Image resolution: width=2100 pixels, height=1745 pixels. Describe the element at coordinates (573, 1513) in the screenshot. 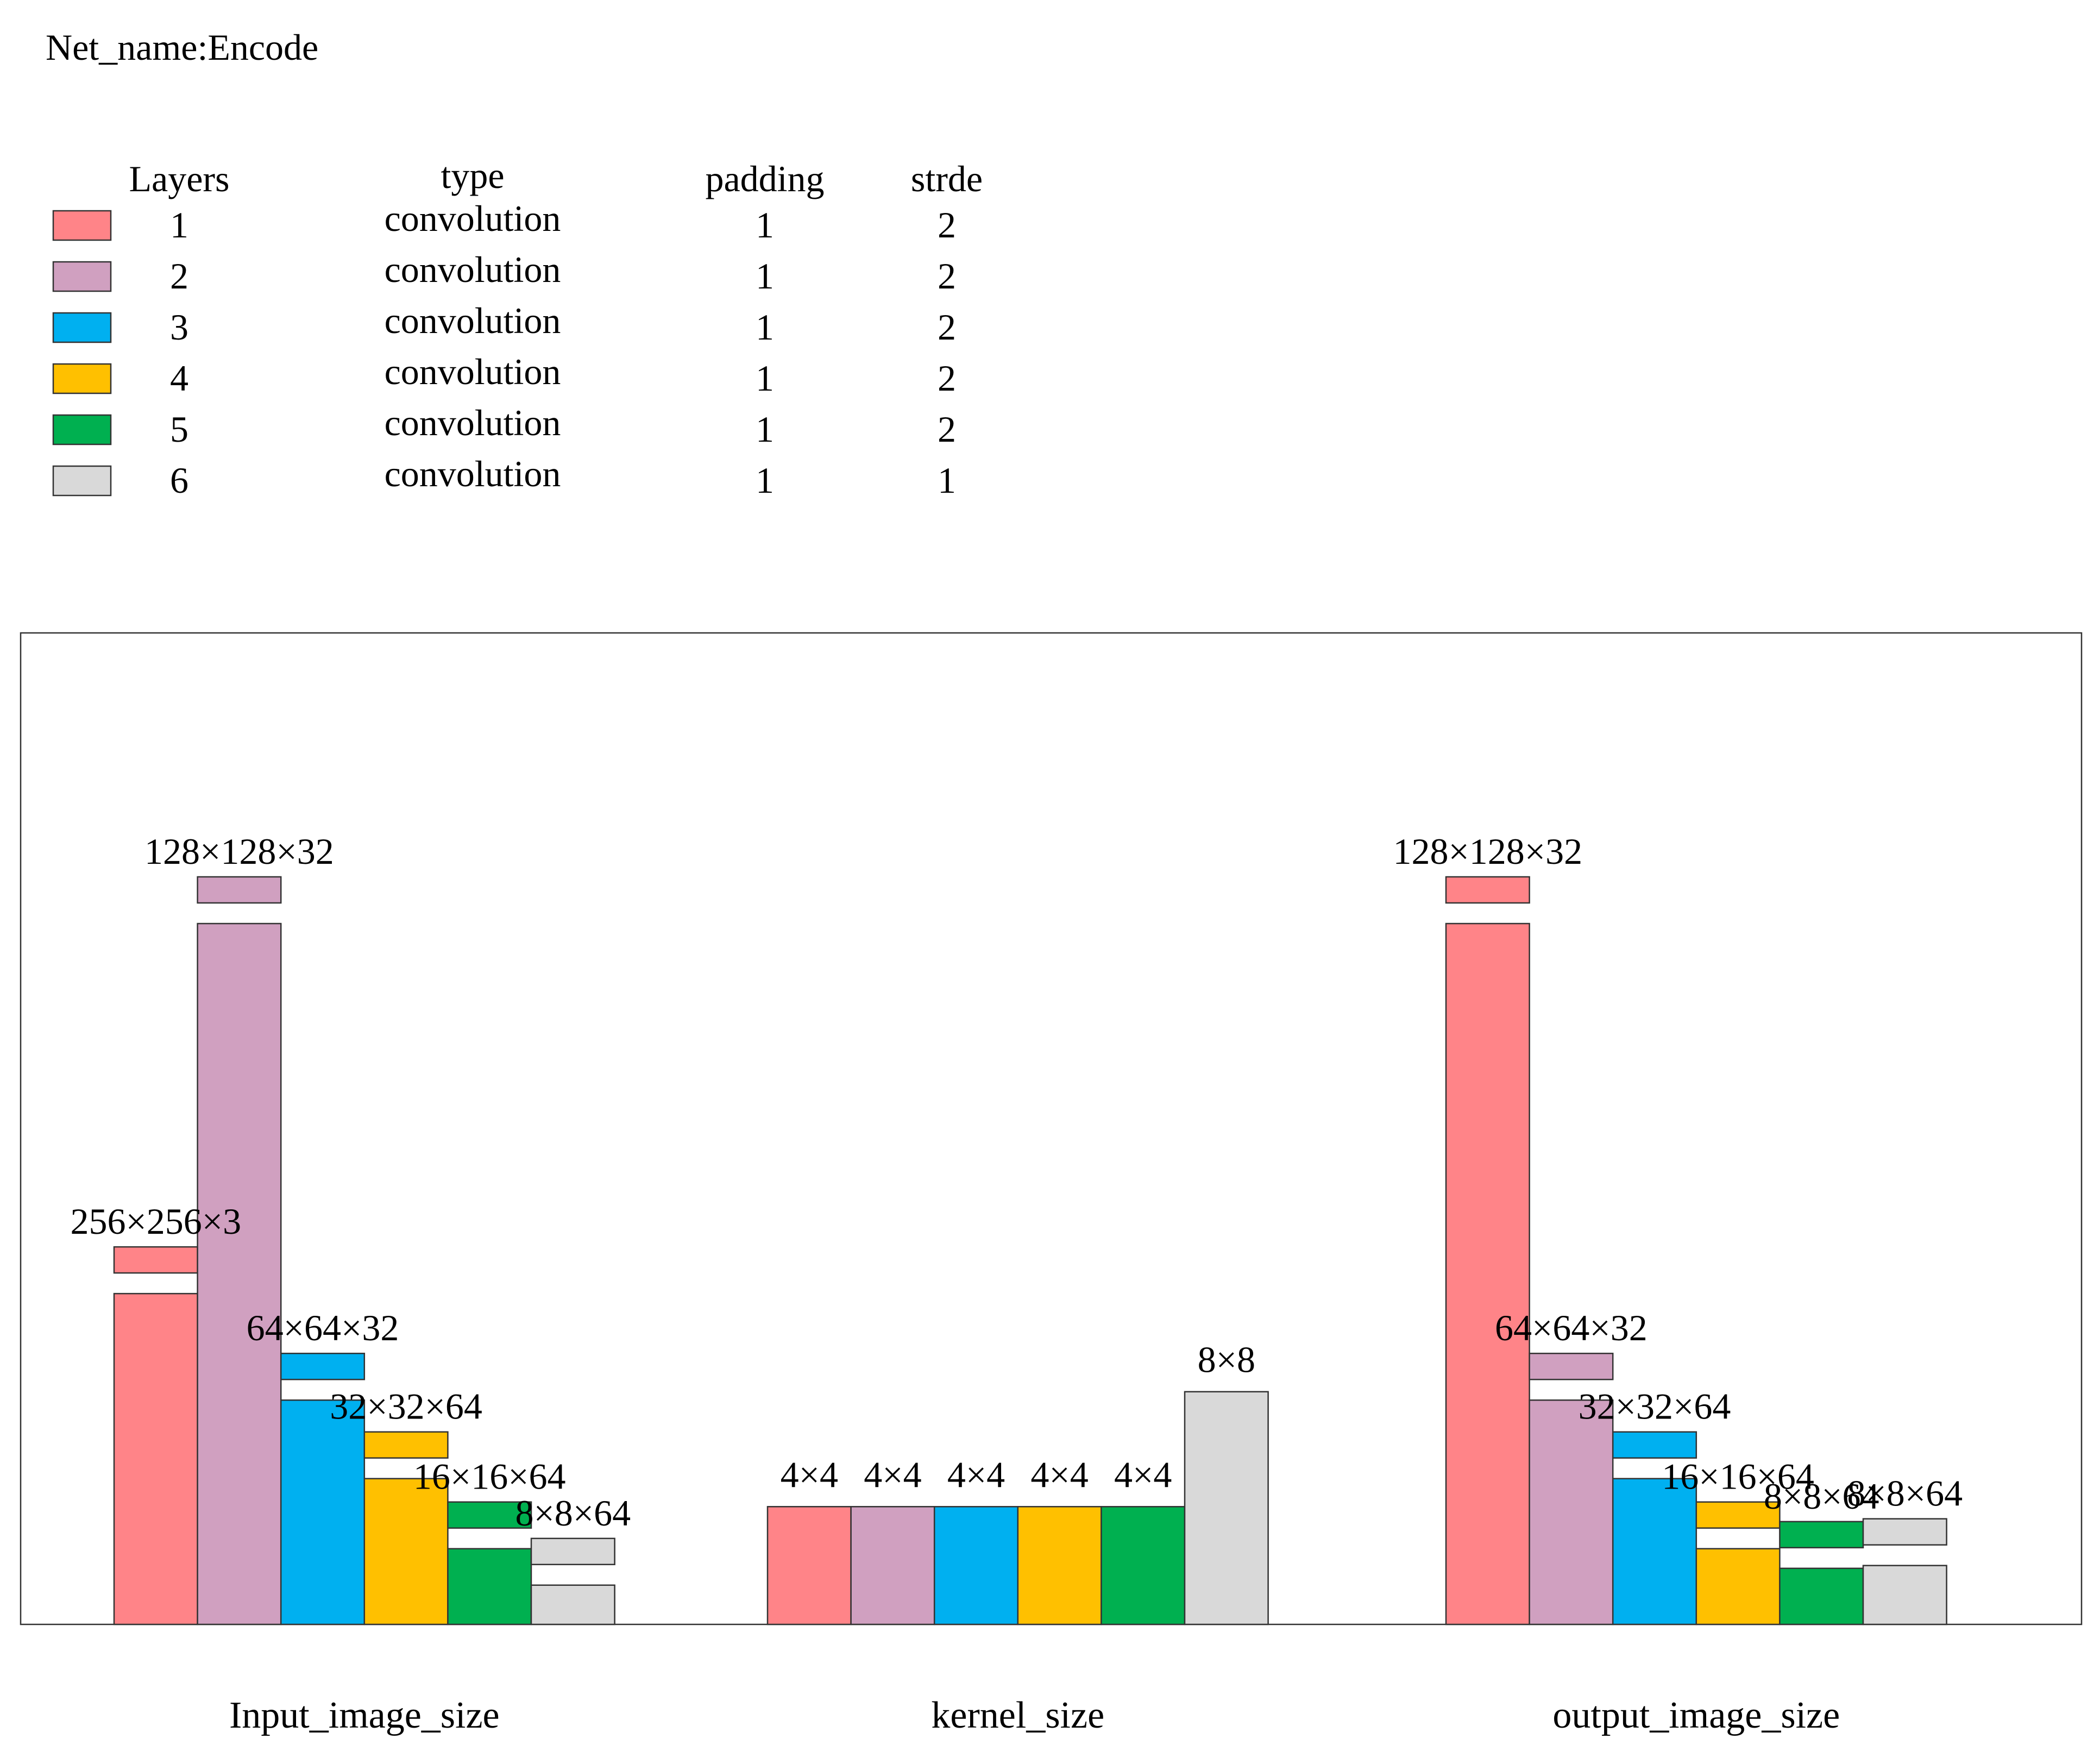

I see `data-label-Input_image_size-layer-6: 8×8×64` at that location.